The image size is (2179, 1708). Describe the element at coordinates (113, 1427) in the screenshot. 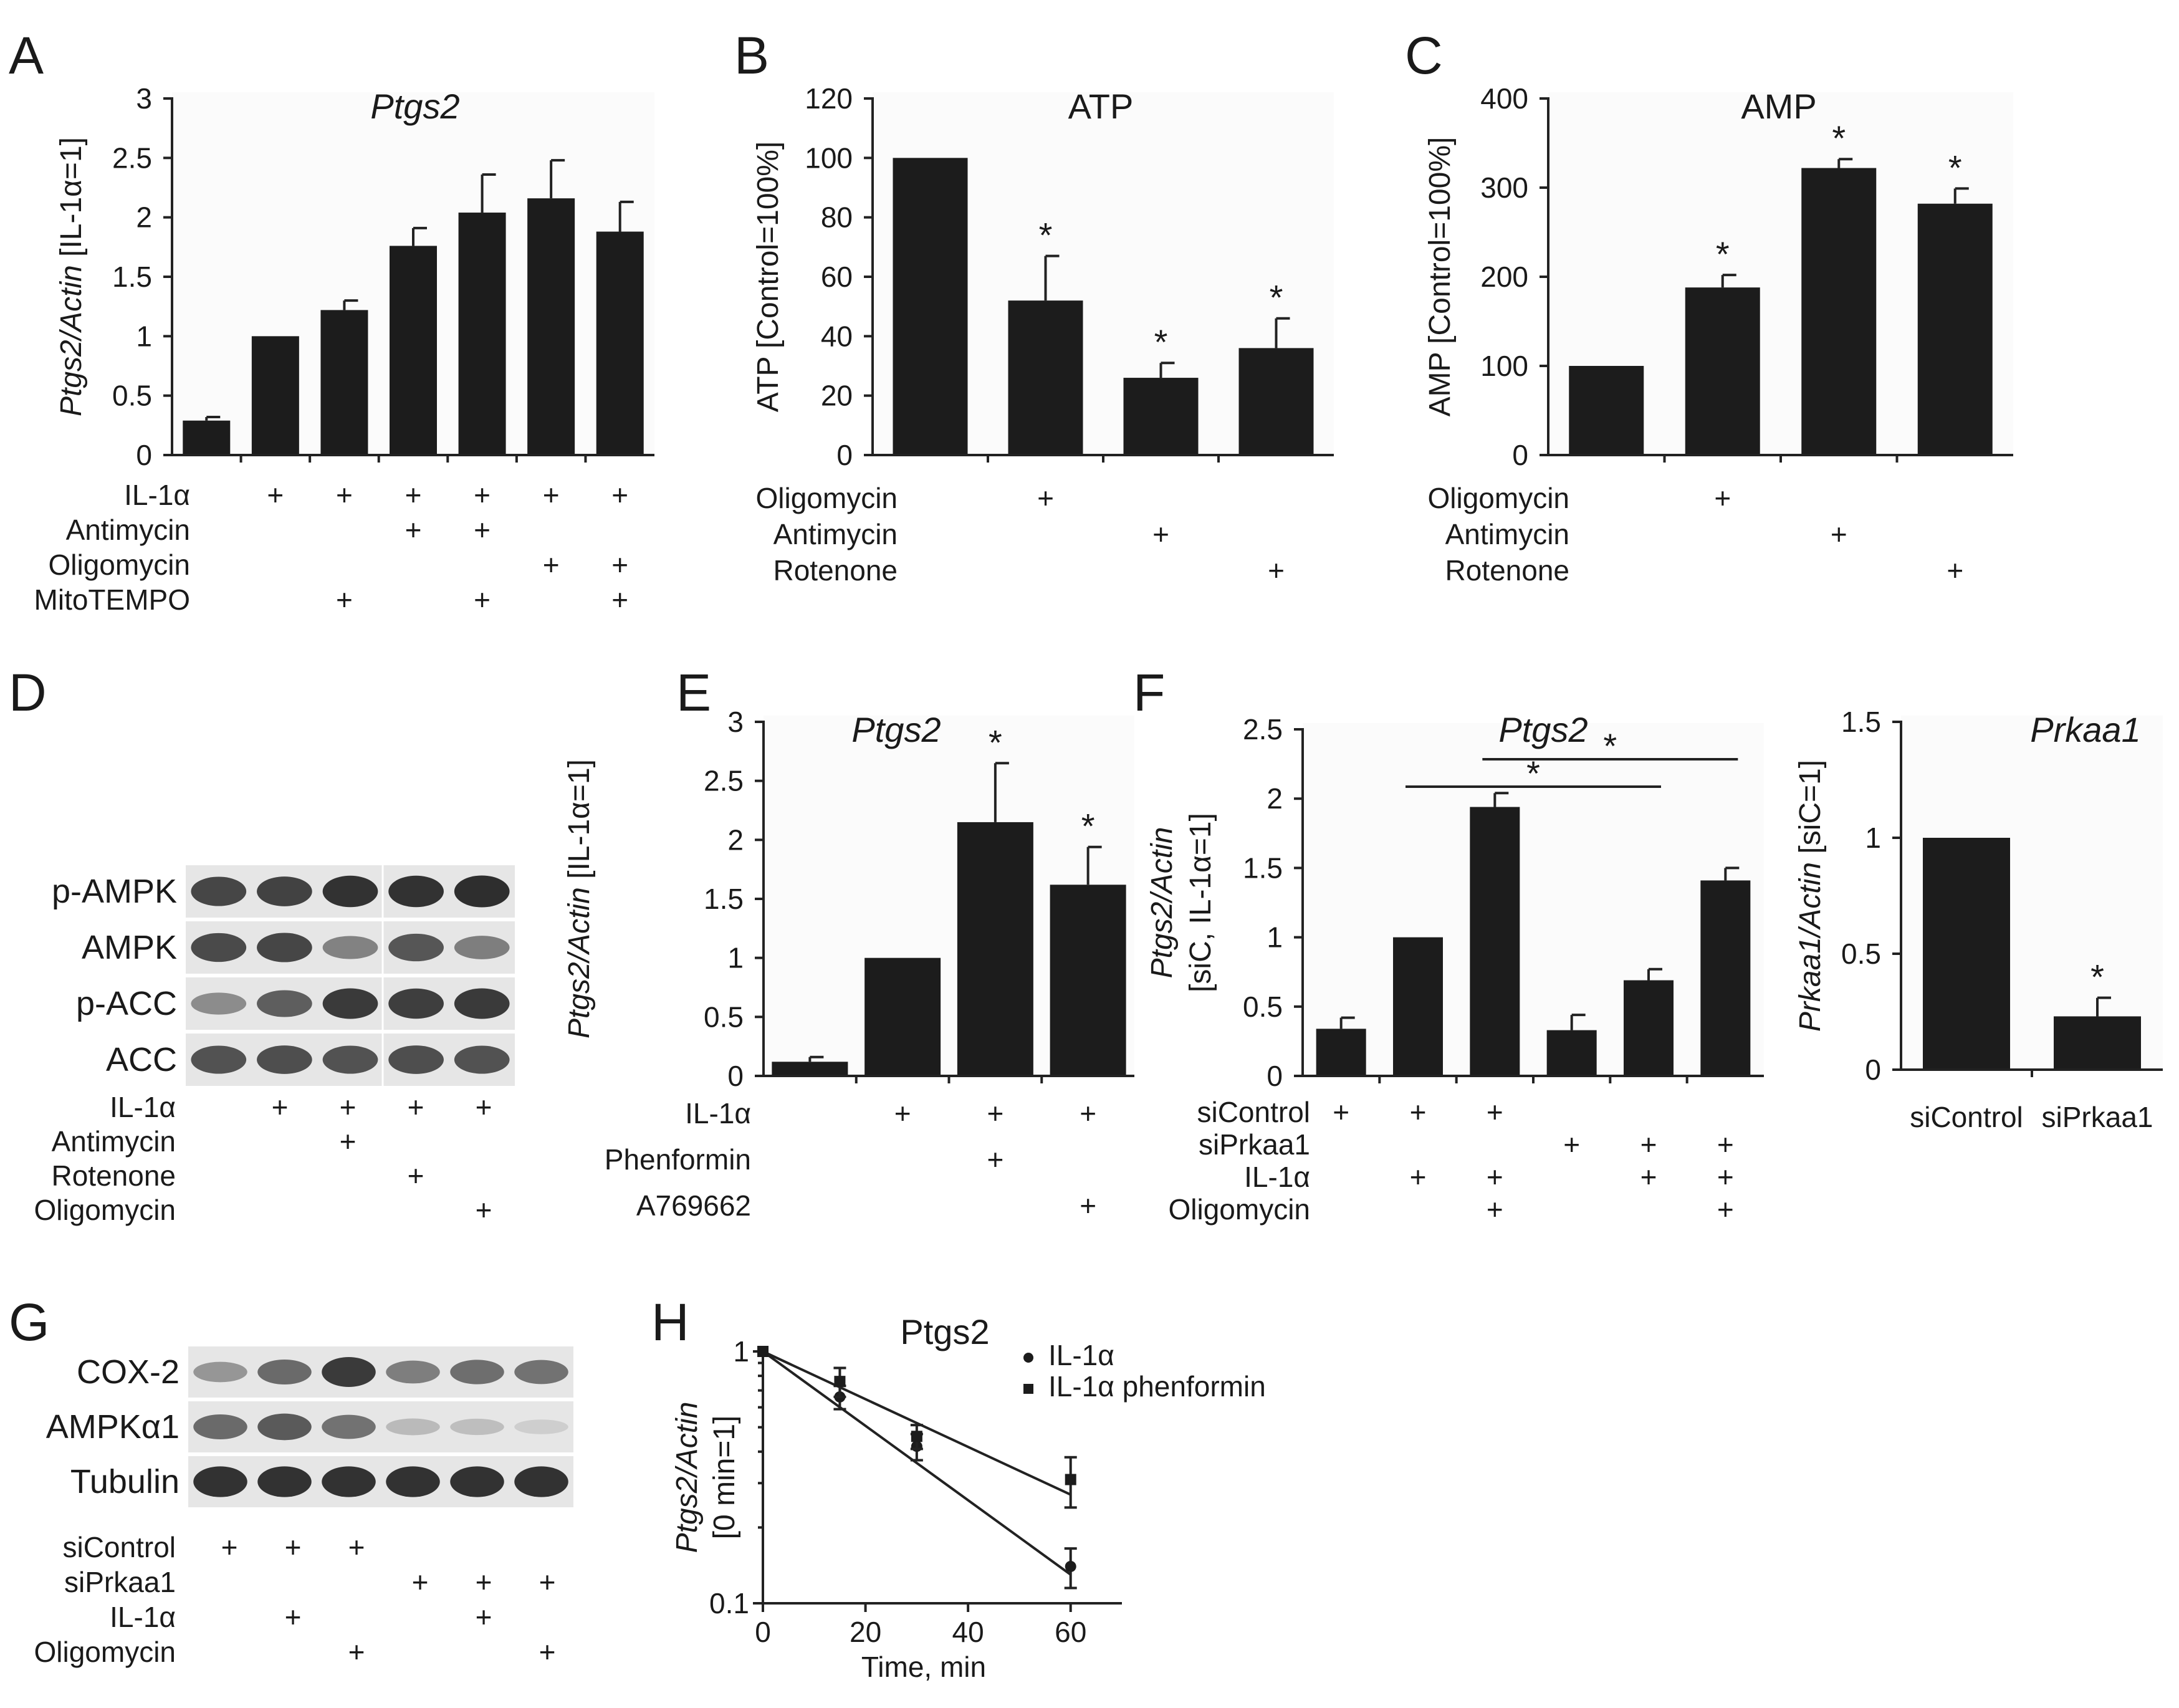

I see `blot-row-label: AMPKα1` at that location.